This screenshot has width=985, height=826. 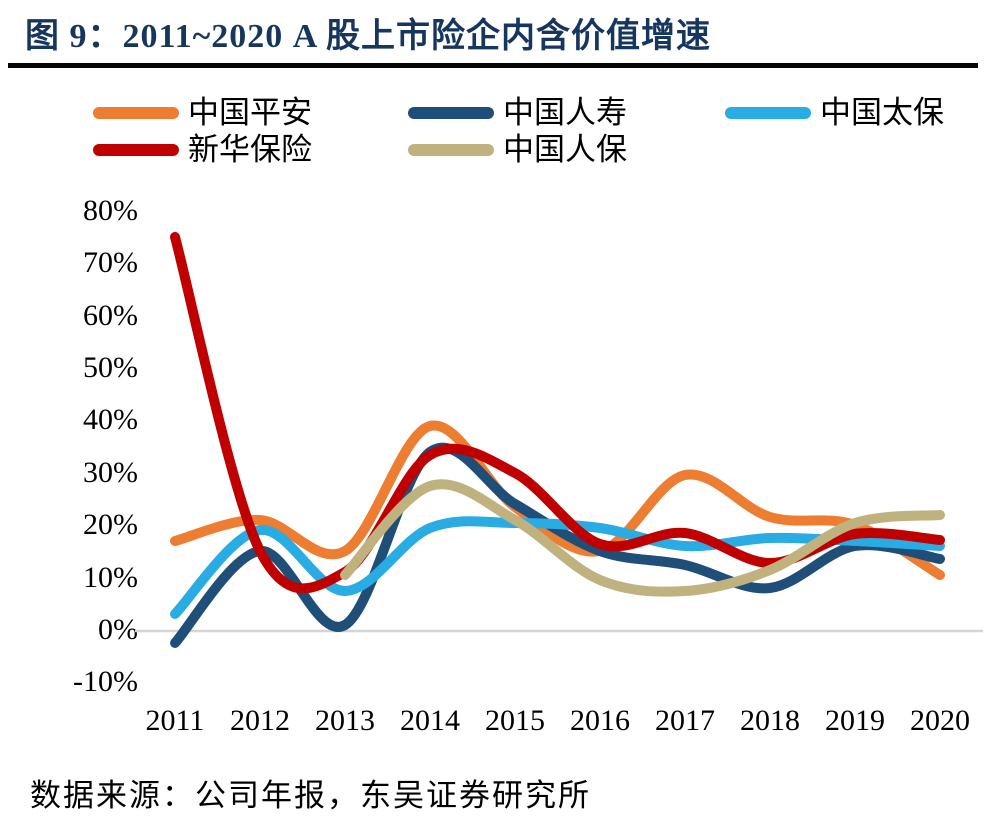 What do you see at coordinates (136, 112) in the screenshot?
I see `legend-swatch-pingan` at bounding box center [136, 112].